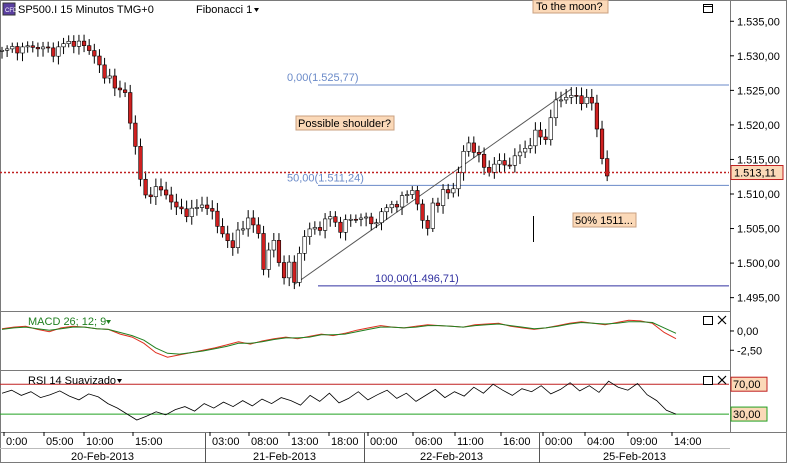 The height and width of the screenshot is (463, 787). I want to click on maximize-icon, so click(708, 8).